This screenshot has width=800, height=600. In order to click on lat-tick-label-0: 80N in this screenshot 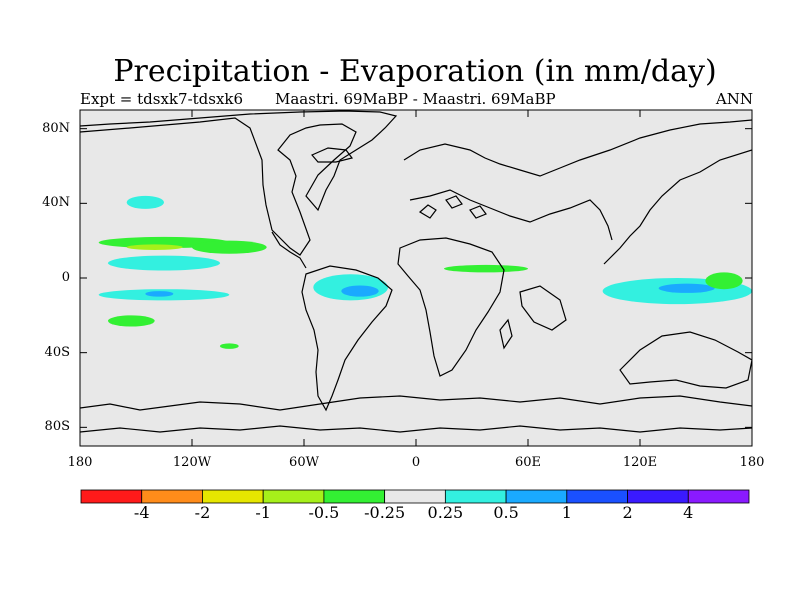, I will do `click(56, 128)`.